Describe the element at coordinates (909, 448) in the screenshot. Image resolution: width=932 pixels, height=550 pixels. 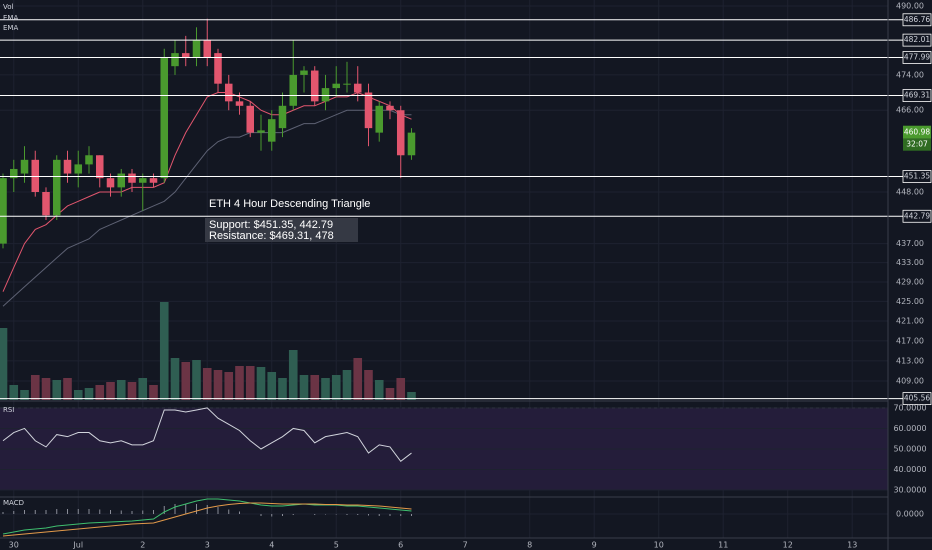
I see `y-tick-label: 50.0000` at that location.